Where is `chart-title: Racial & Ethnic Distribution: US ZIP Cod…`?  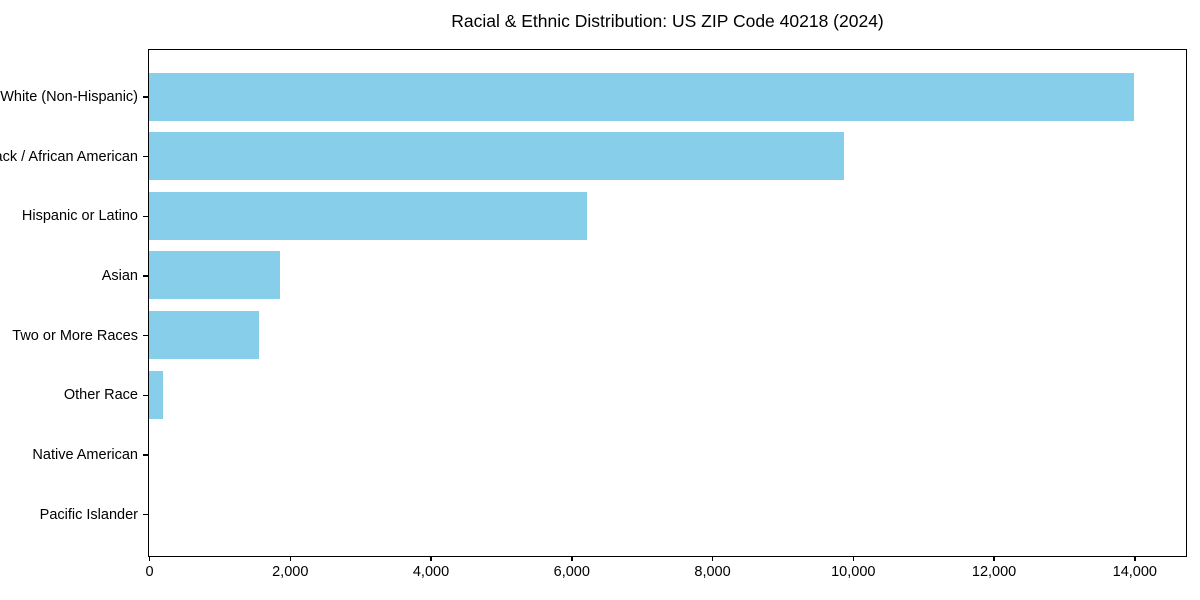
chart-title: Racial & Ethnic Distribution: US ZIP Cod… is located at coordinates (667, 21).